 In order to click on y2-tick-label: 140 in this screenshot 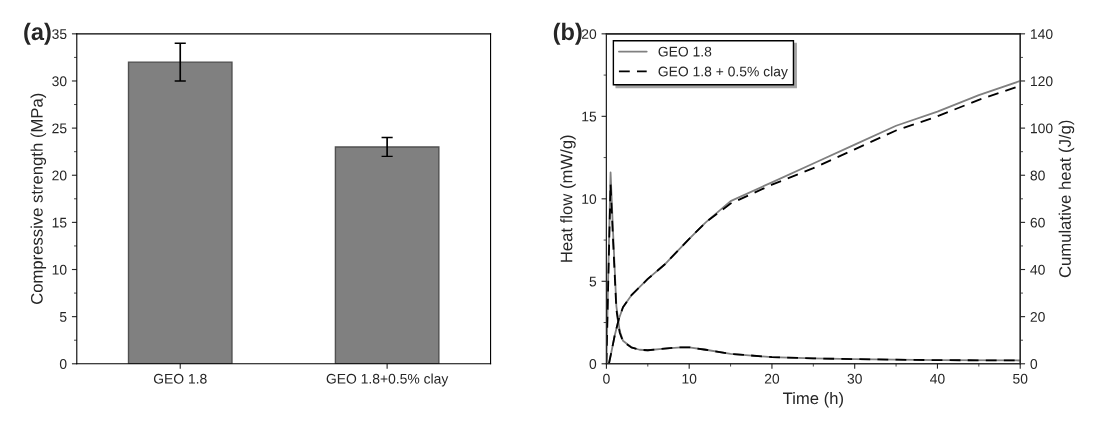, I will do `click(1041, 34)`.